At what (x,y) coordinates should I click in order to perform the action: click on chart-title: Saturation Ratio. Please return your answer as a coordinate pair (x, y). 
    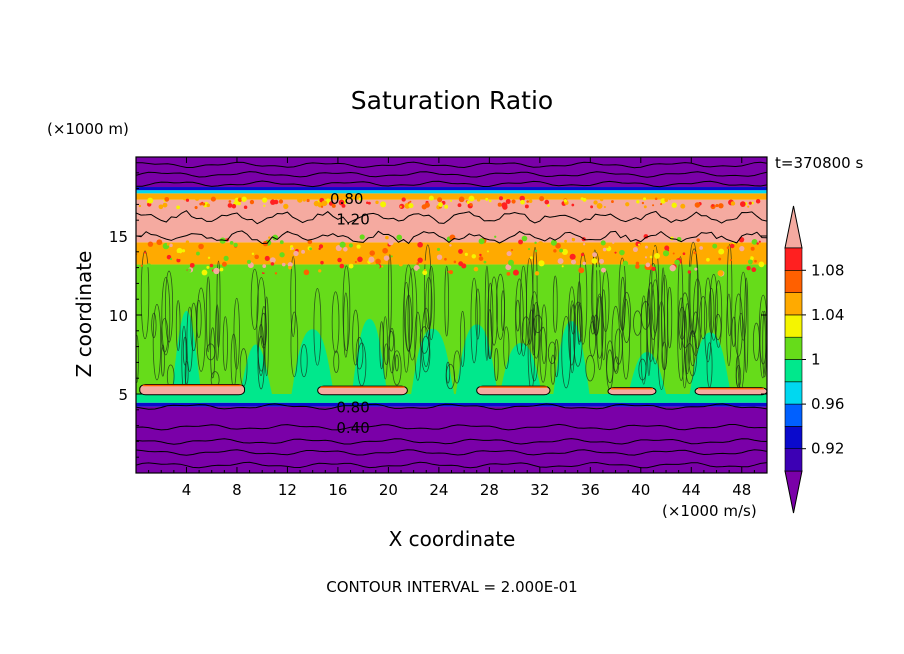
    Looking at the image, I should click on (452, 100).